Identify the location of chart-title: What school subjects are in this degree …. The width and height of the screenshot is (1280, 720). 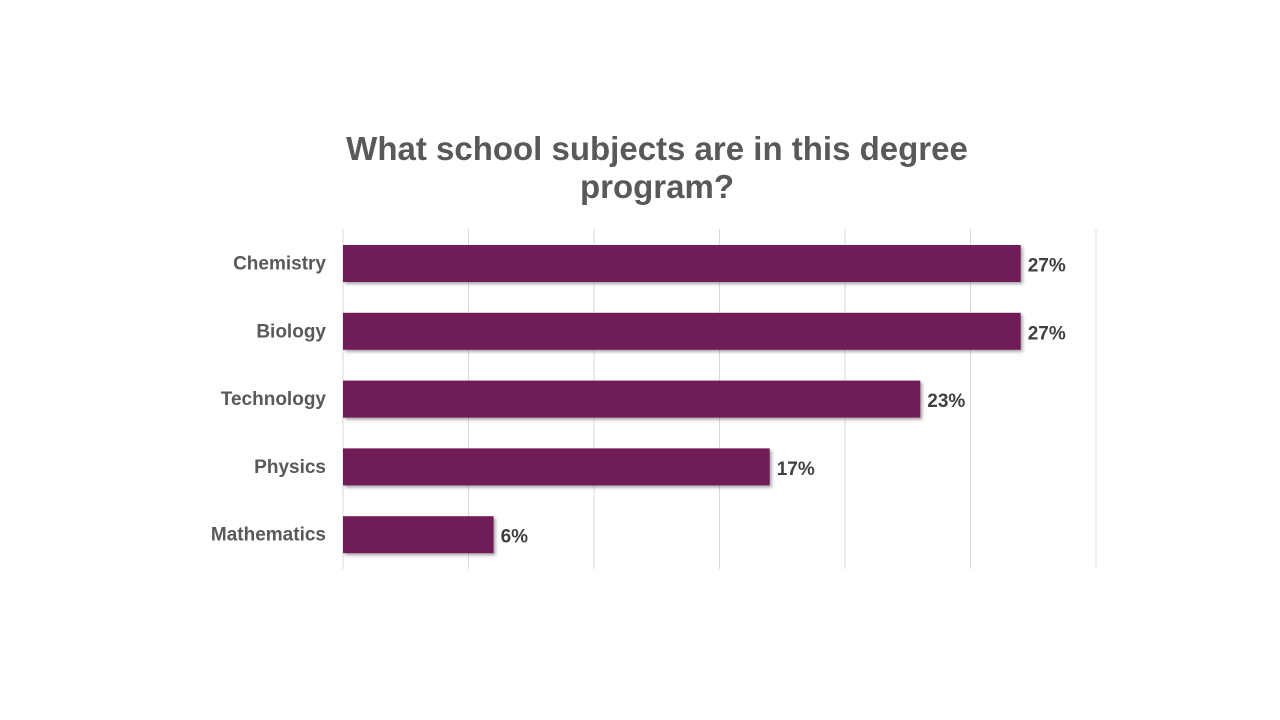
(657, 167).